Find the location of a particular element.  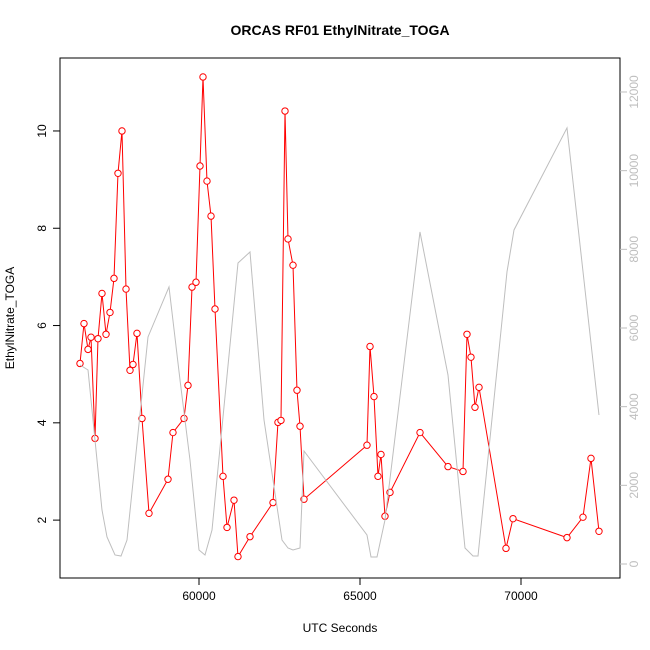

y2-tick-label: 10000 is located at coordinates (634, 171).